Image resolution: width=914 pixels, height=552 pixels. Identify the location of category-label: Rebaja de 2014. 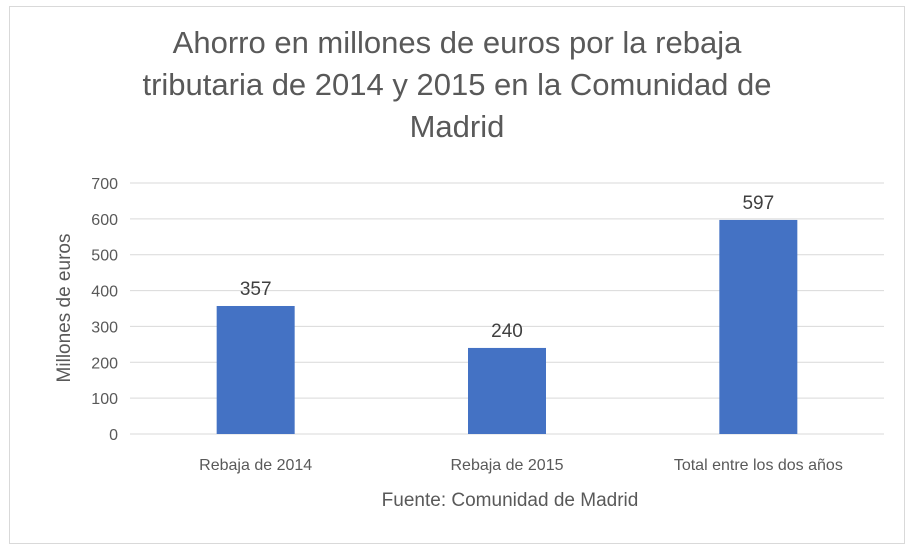
(255, 465).